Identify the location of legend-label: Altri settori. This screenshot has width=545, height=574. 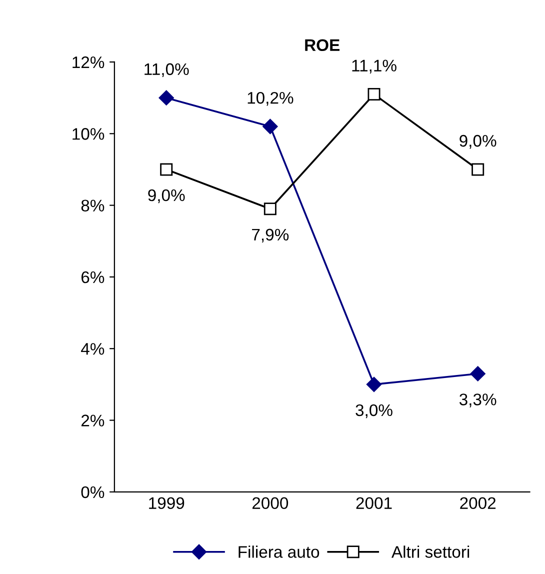
(430, 552).